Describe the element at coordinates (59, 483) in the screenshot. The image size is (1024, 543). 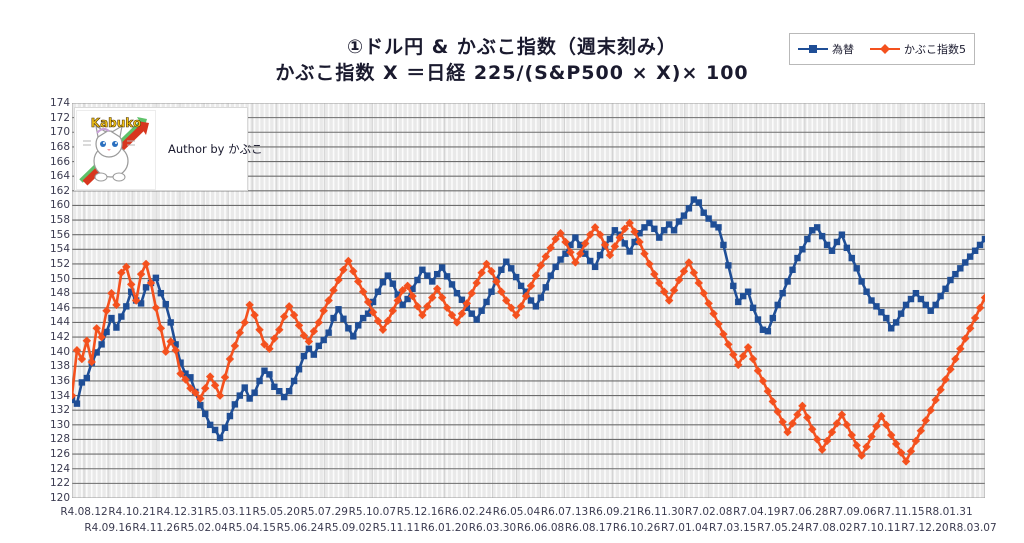
I see `y-tick-label: 122` at that location.